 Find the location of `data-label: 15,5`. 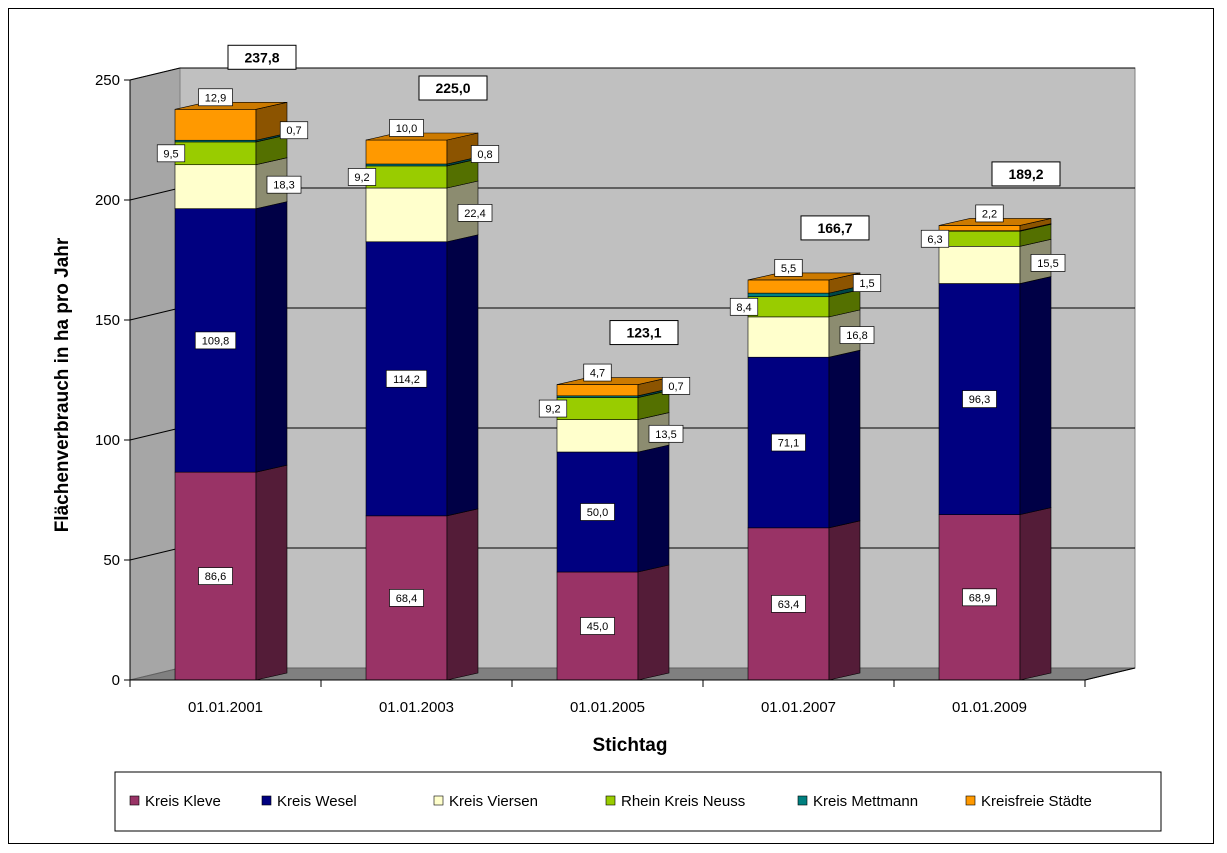

data-label: 15,5 is located at coordinates (1048, 263).